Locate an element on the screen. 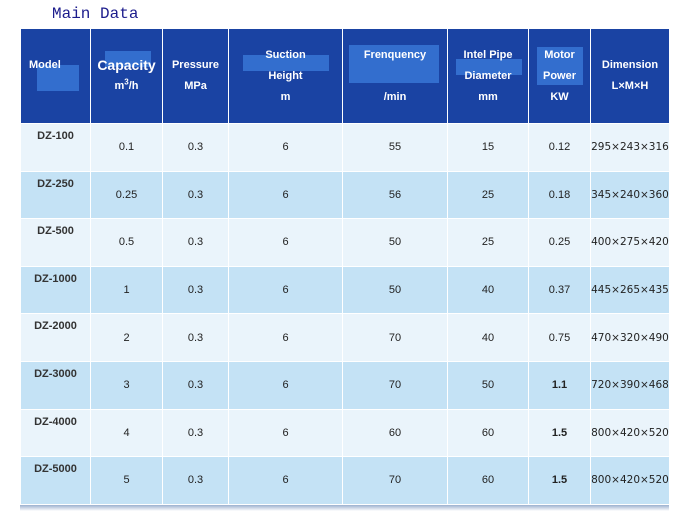 The width and height of the screenshot is (680, 516). header-capacity-label: Capacity is located at coordinates (126, 65).